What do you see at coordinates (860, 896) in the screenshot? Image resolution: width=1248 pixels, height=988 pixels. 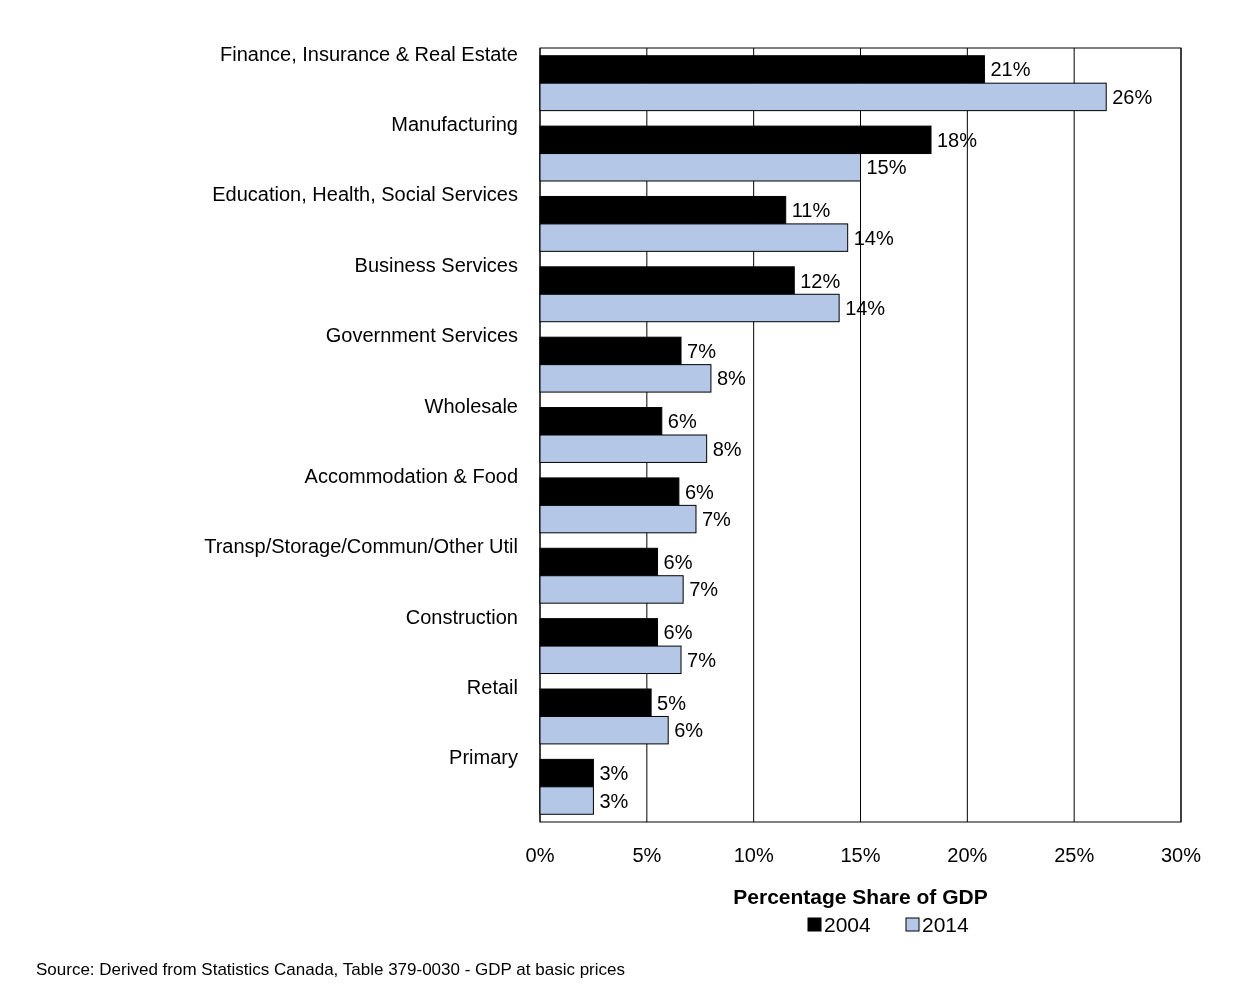 I see `x-axis-title: Percentage Share of GDP` at bounding box center [860, 896].